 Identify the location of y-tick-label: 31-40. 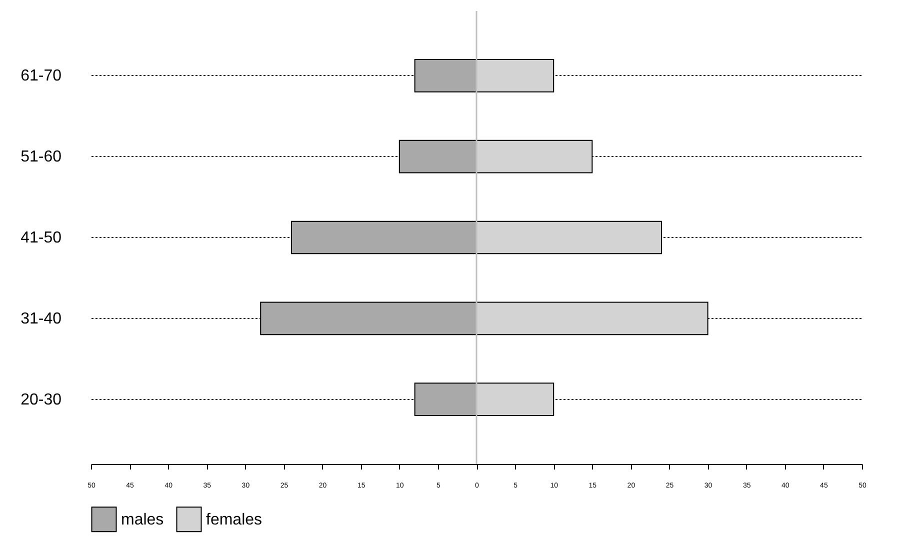
(41, 319).